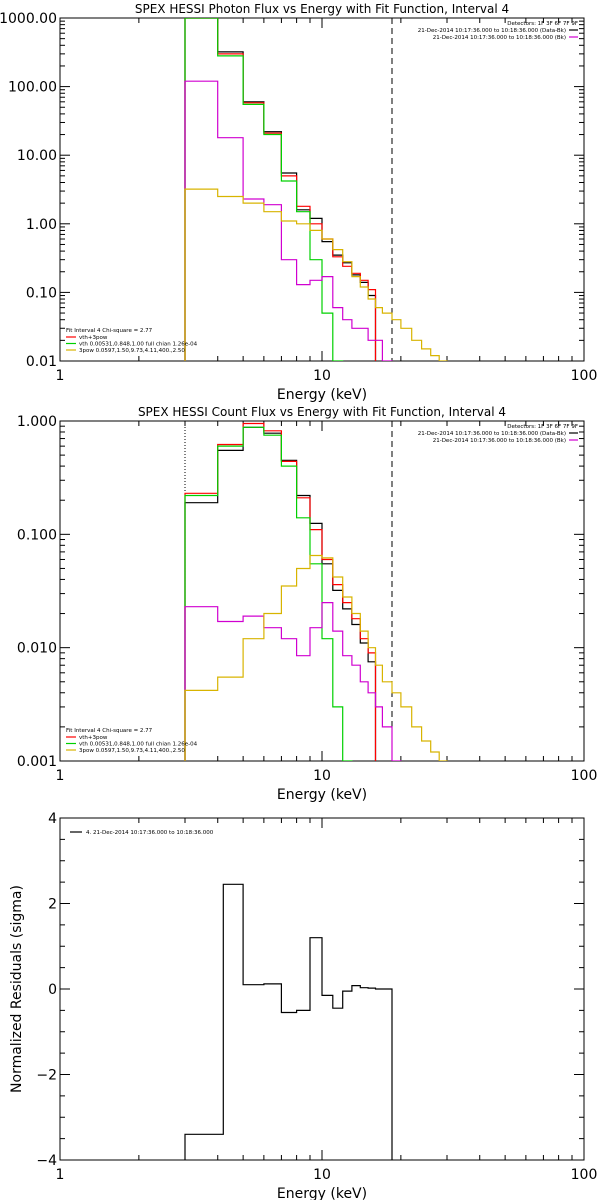 The image size is (600, 1200). Describe the element at coordinates (41, 293) in the screenshot. I see `y-tick-label: 0.10` at that location.